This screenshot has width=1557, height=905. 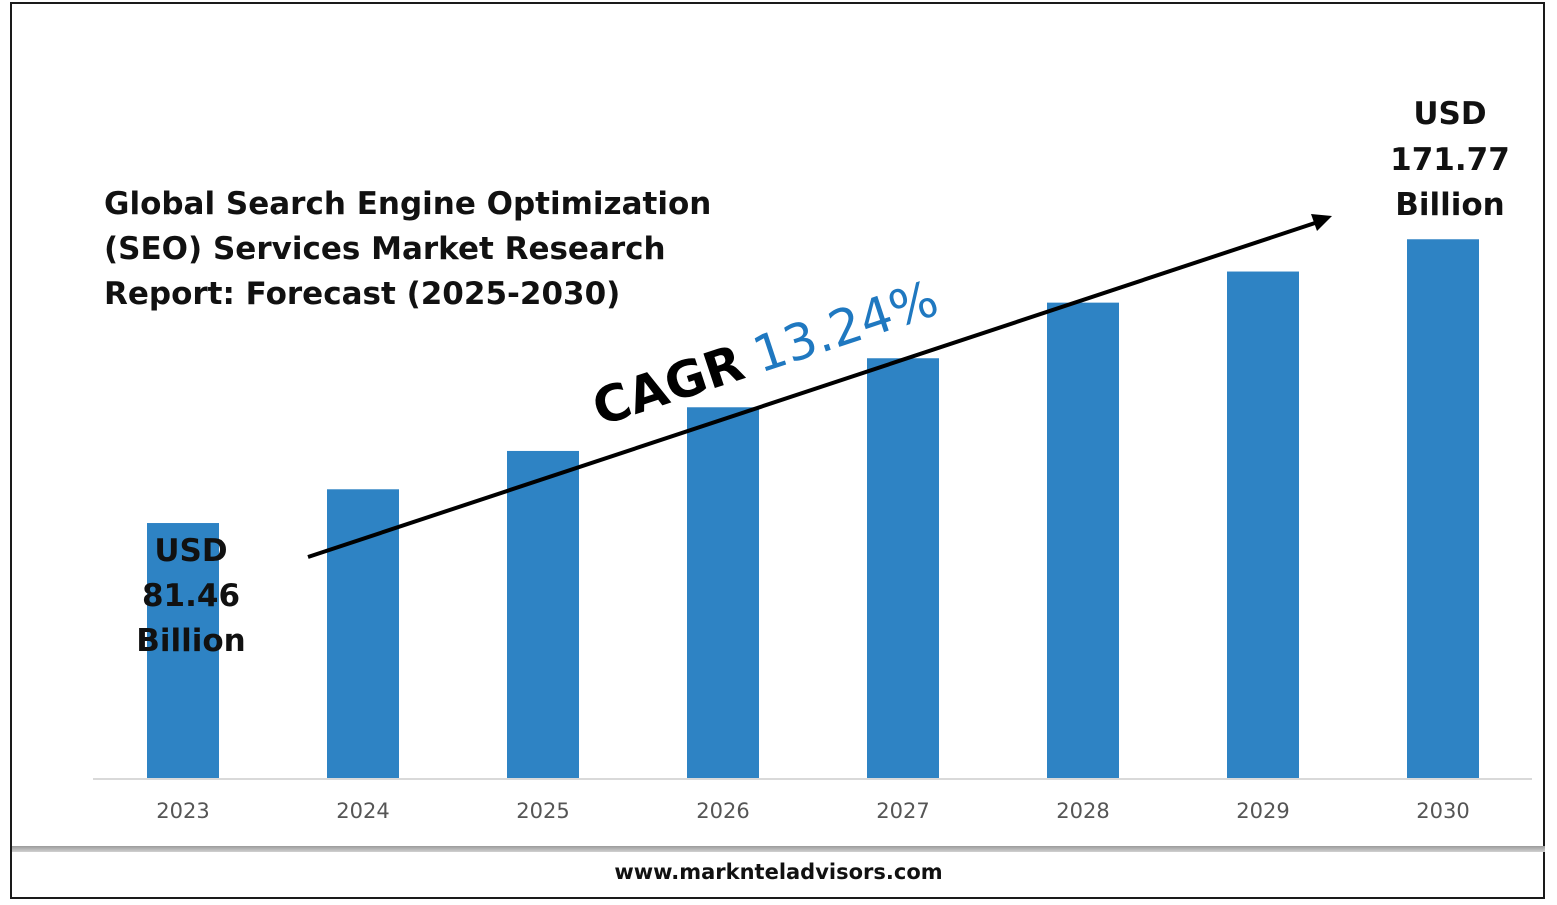 What do you see at coordinates (722, 811) in the screenshot?
I see `x-tick-label: 2026` at bounding box center [722, 811].